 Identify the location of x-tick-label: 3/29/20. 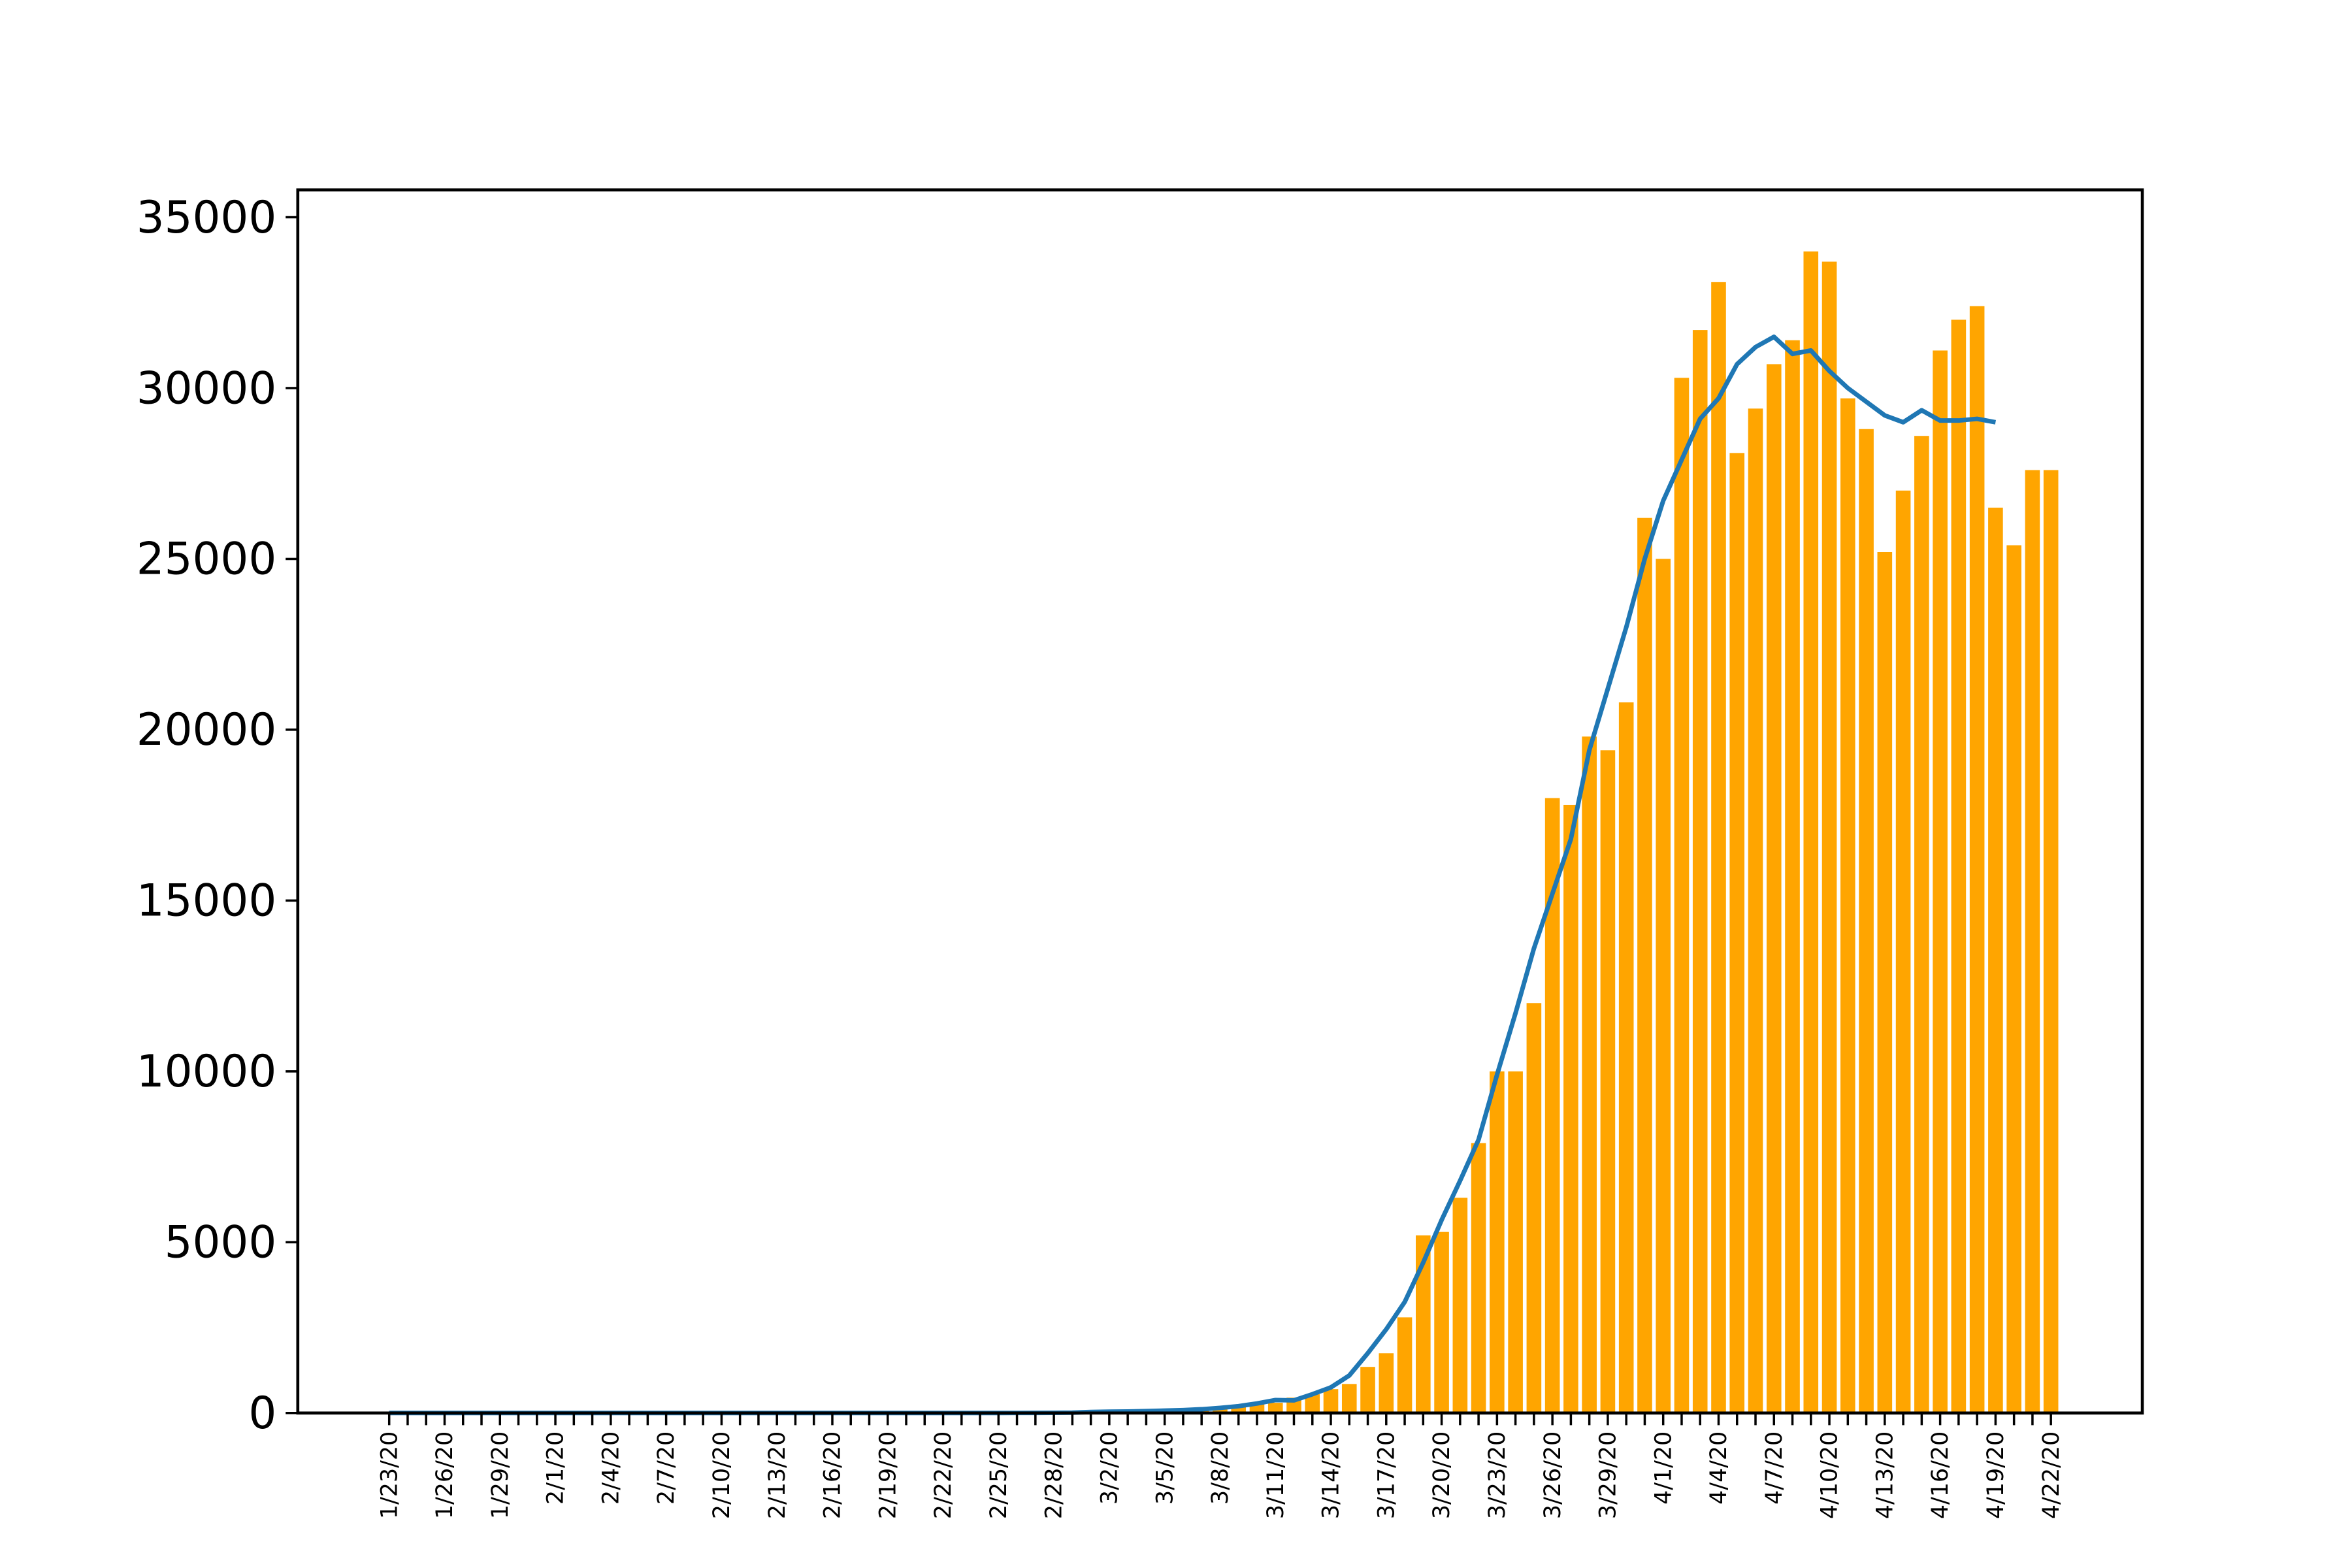
(1608, 1475).